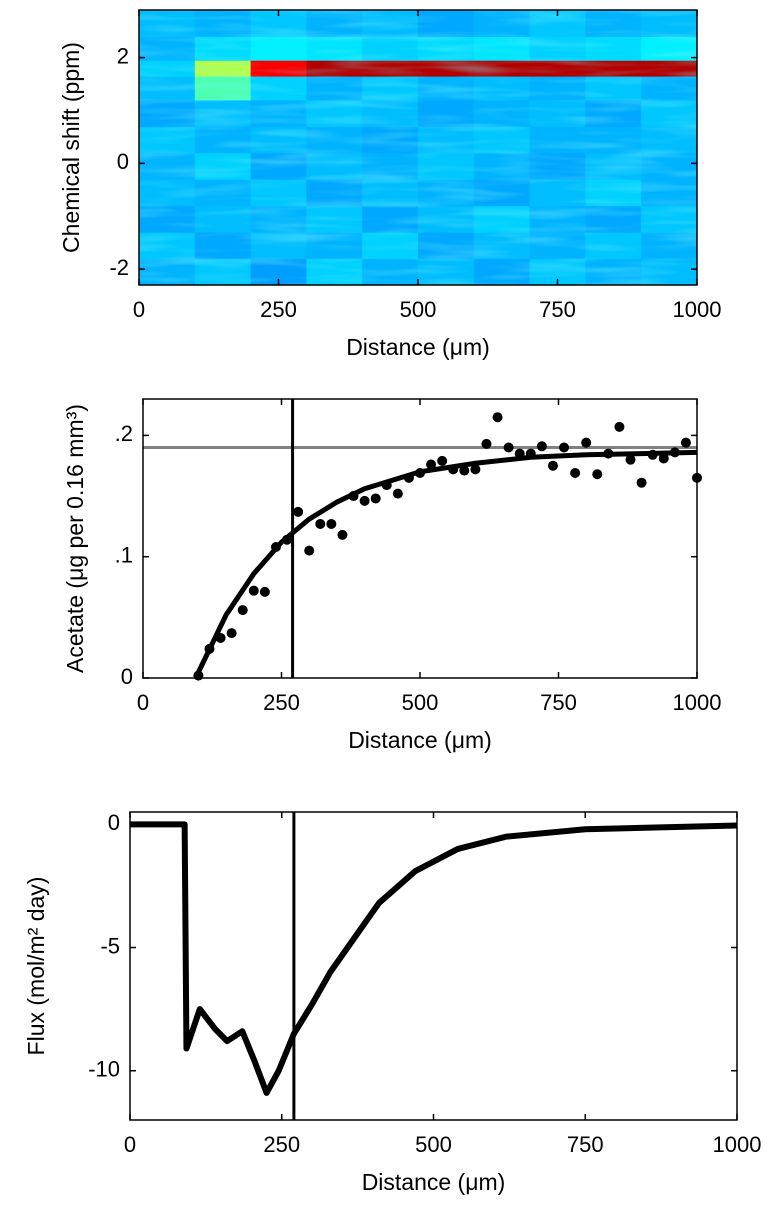 The image size is (778, 1226). Describe the element at coordinates (119, 267) in the screenshot. I see `y-tick-label: -2` at that location.